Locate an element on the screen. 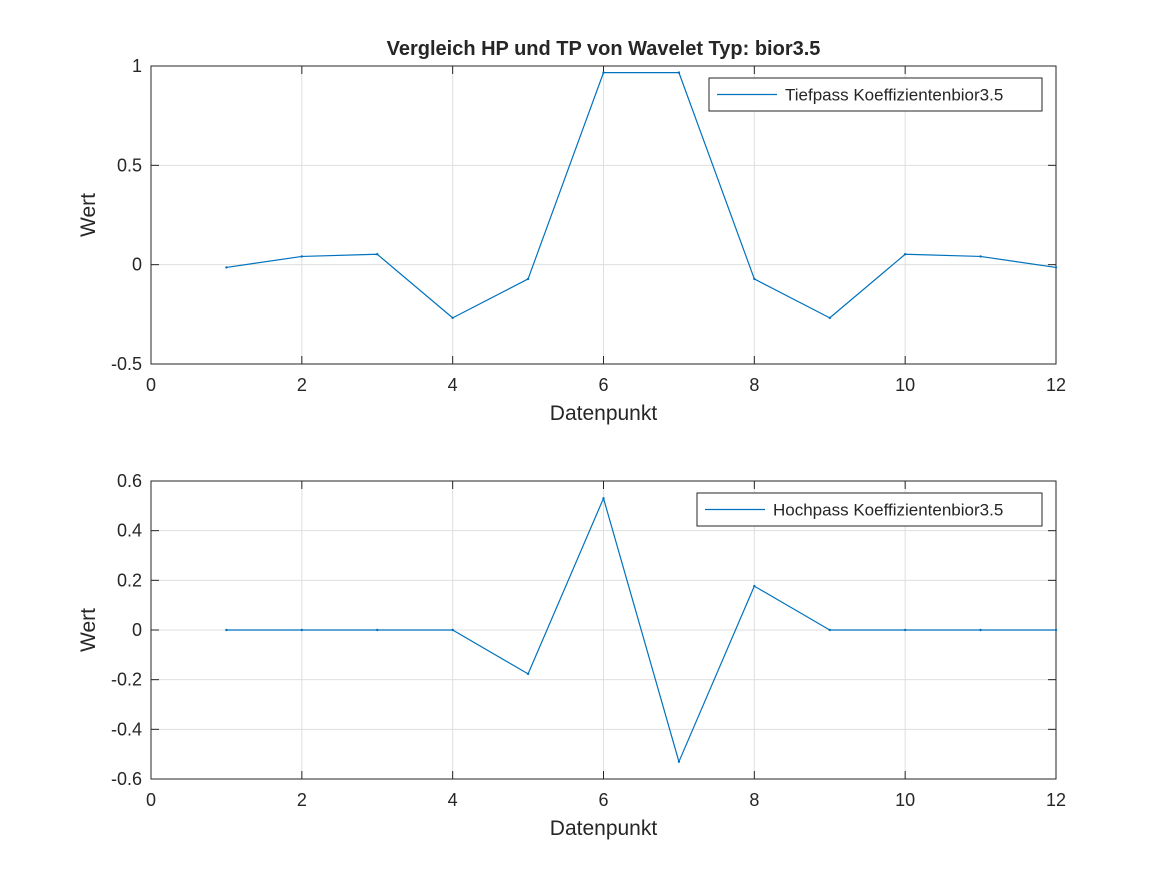  y-tick-label: -0.2 is located at coordinates (126, 680).